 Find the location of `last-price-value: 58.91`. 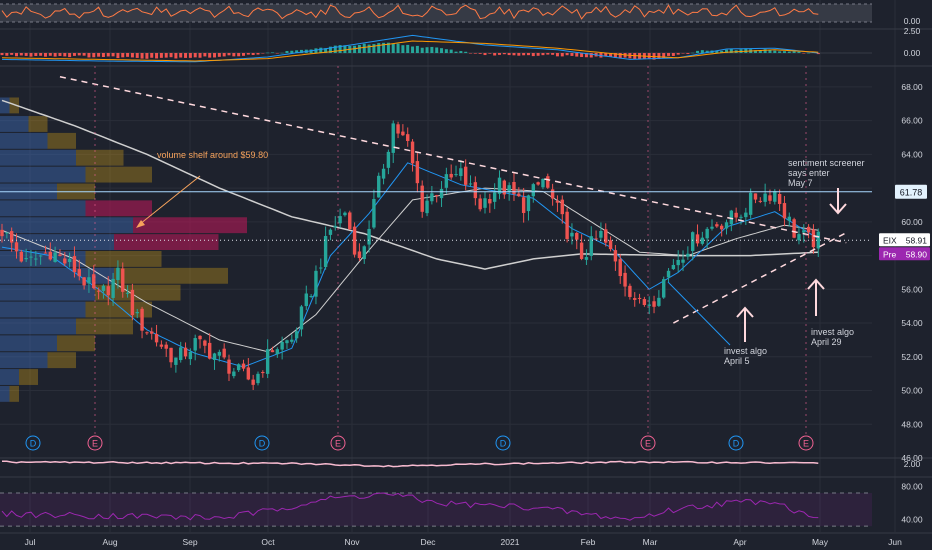

last-price-value: 58.91 is located at coordinates (917, 241).